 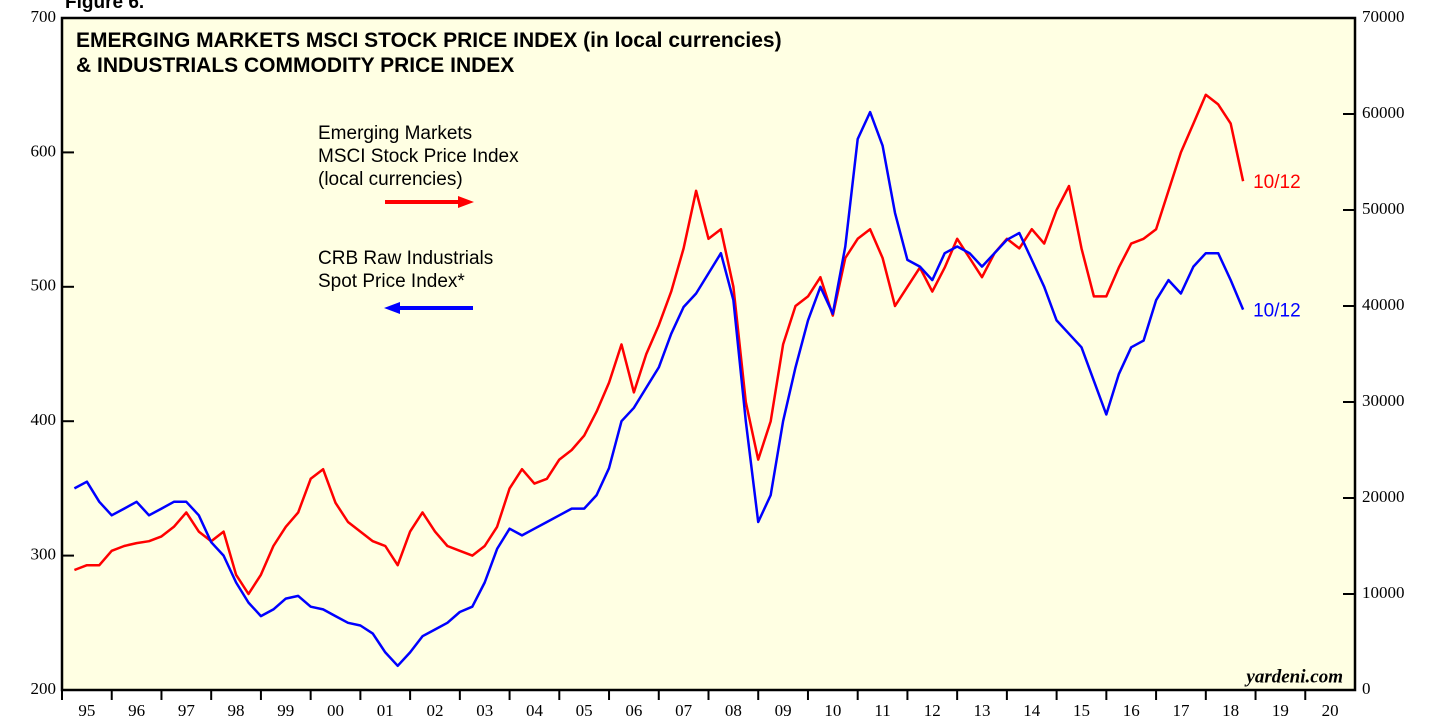 What do you see at coordinates (1131, 710) in the screenshot?
I see `x-tick-label: 16` at bounding box center [1131, 710].